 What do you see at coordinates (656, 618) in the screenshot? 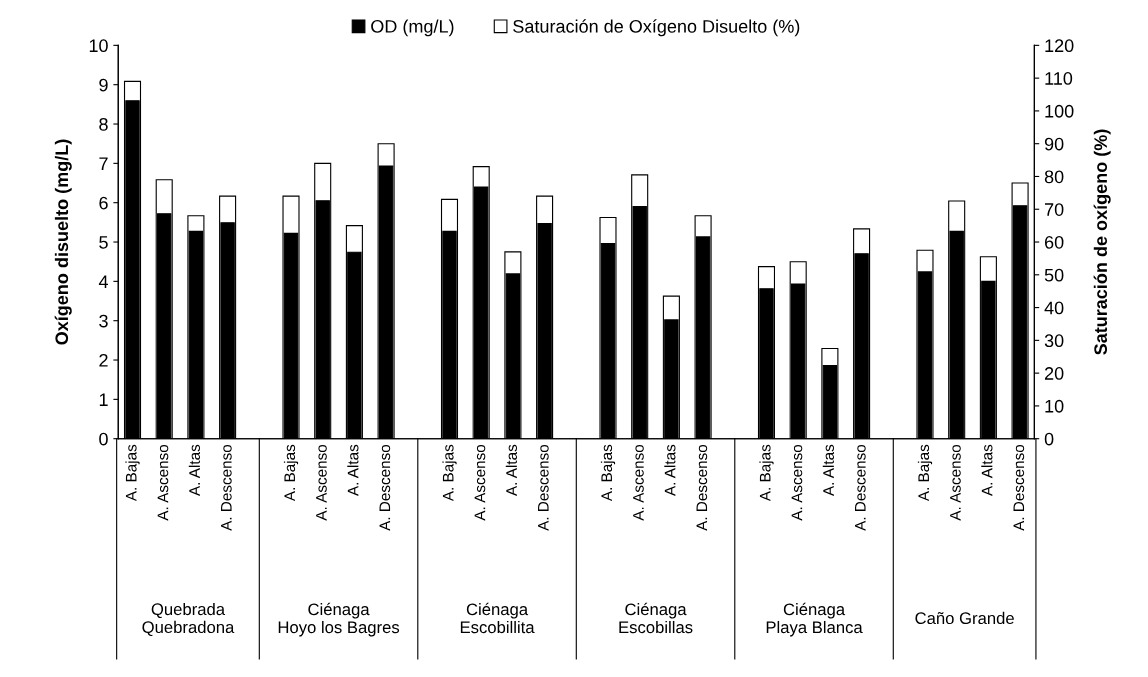
I see `text: Ciénaga Escobillas` at bounding box center [656, 618].